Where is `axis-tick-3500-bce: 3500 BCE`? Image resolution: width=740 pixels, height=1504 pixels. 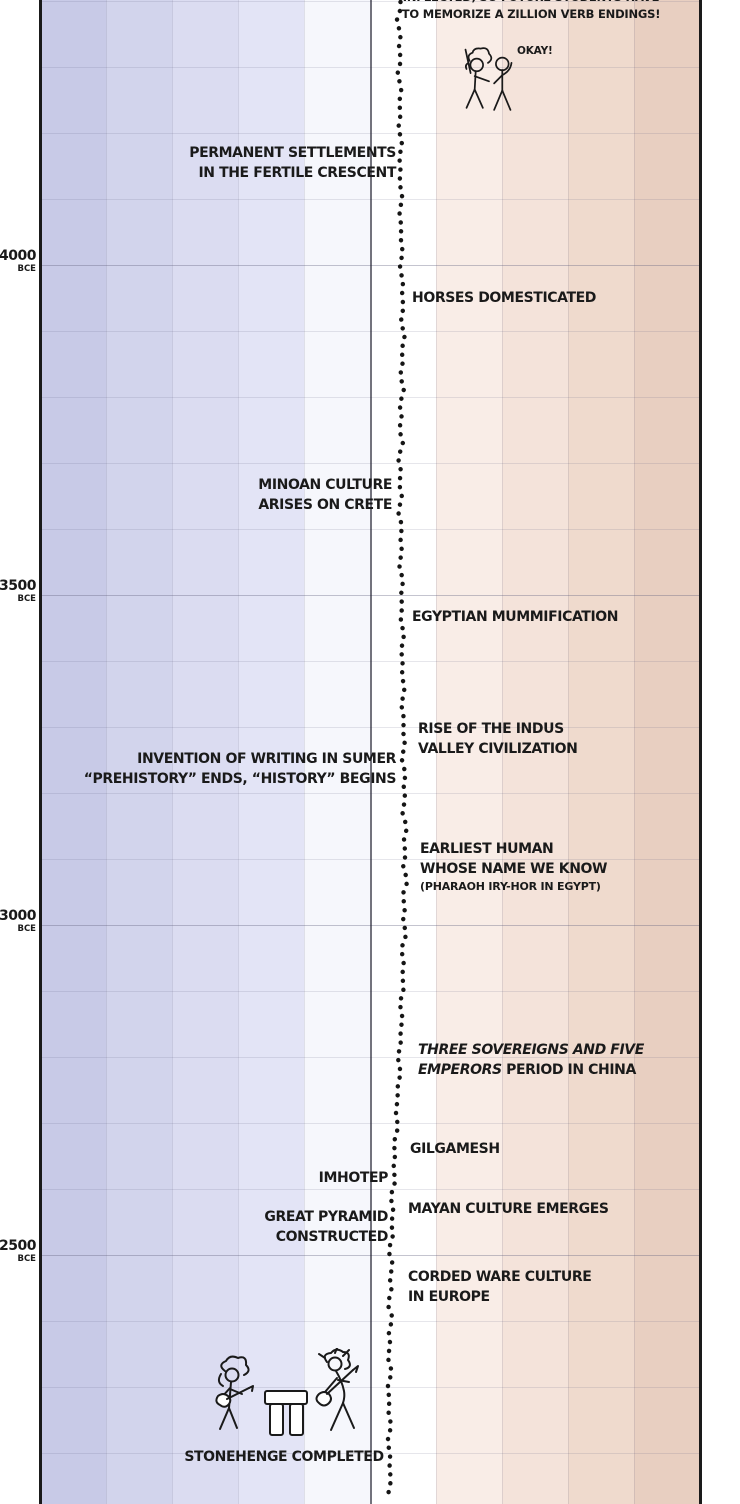 axis-tick-3500-bce: 3500 BCE is located at coordinates (18, 590).